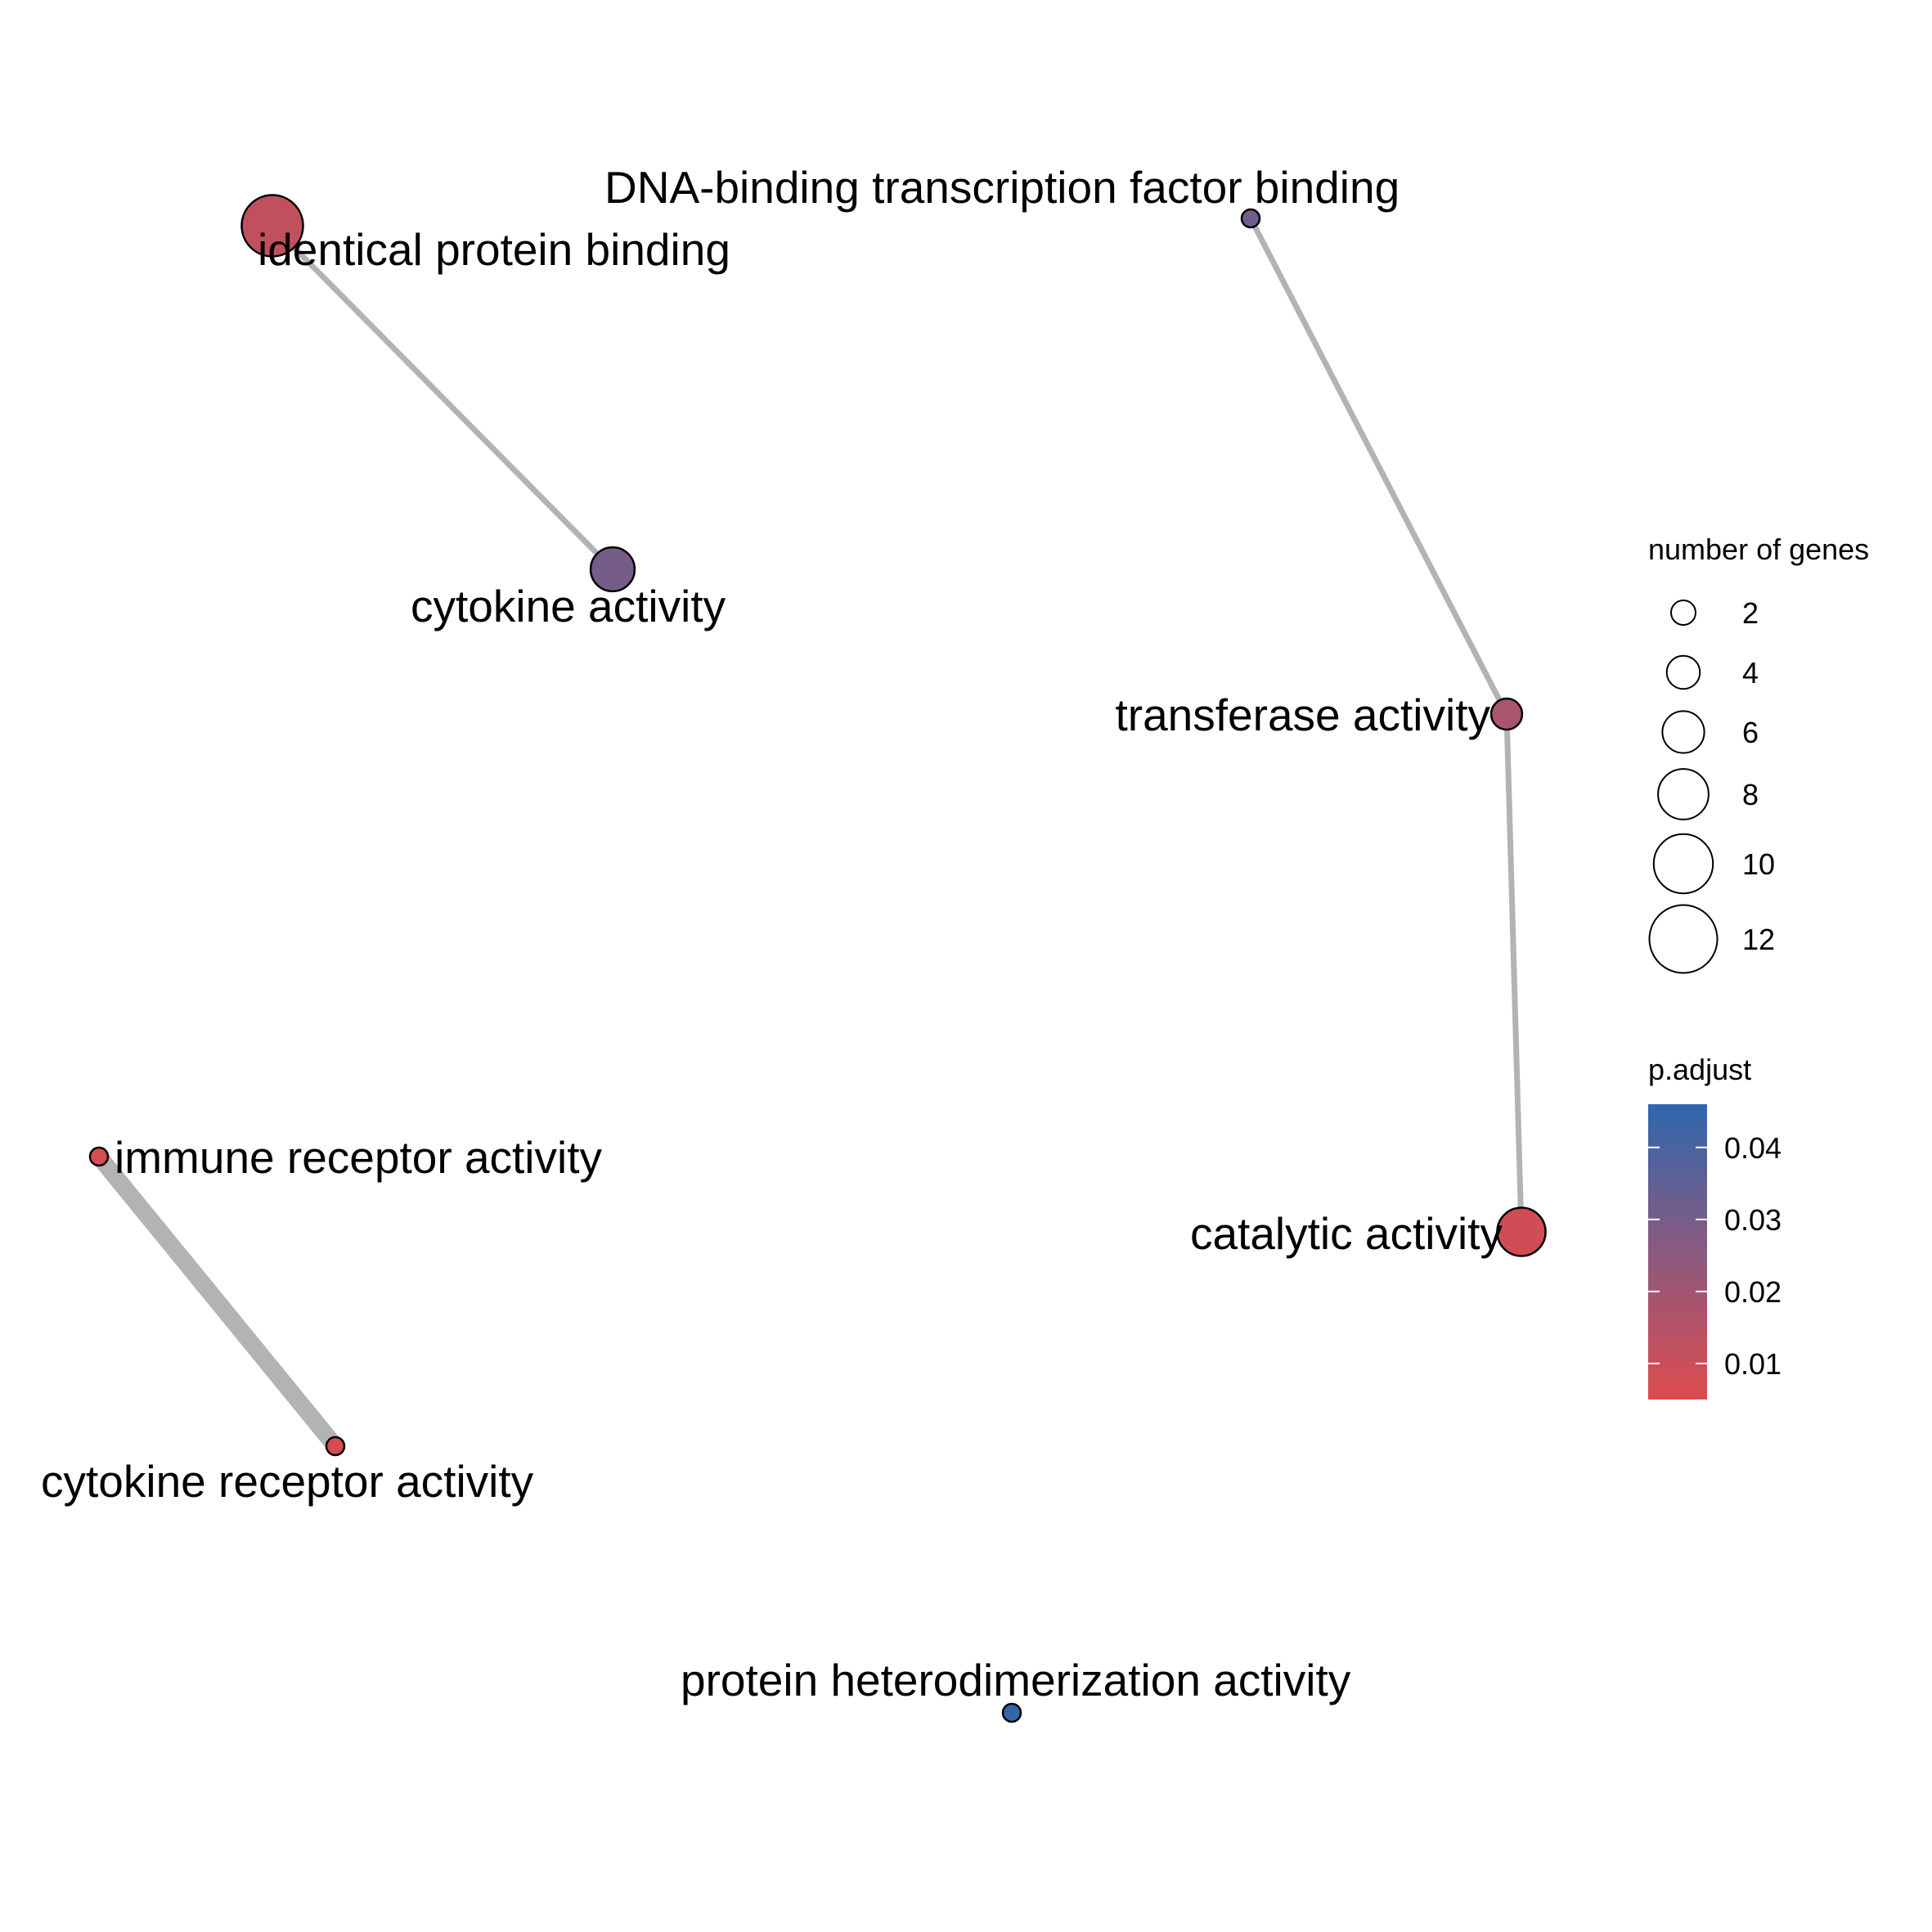 Image resolution: width=1932 pixels, height=1932 pixels. What do you see at coordinates (1012, 1712) in the screenshot?
I see `node-protein-heterodimerization-activity` at bounding box center [1012, 1712].